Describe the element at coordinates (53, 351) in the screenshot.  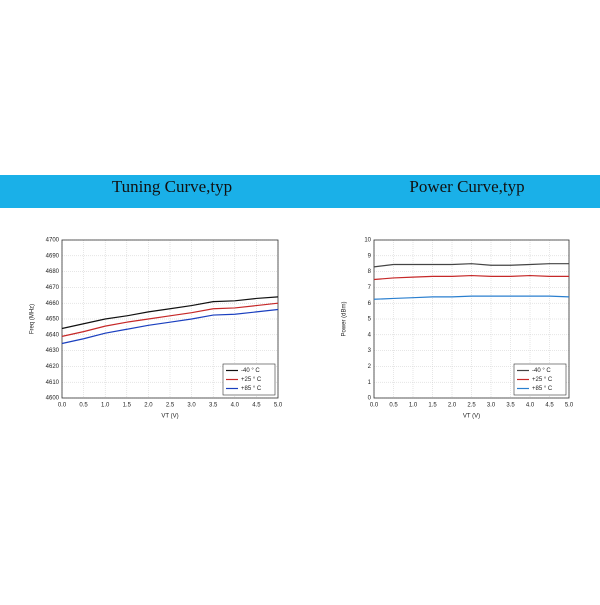
I see `y-tick-label: 4630` at that location.